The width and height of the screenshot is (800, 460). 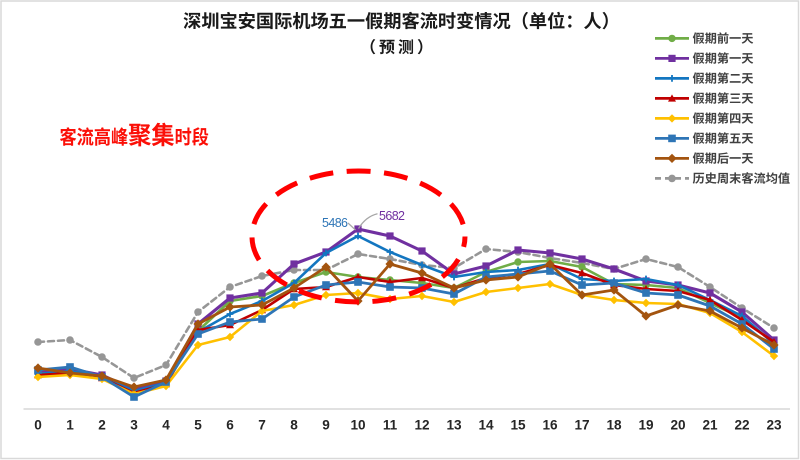 What do you see at coordinates (134, 424) in the screenshot?
I see `svg-text: 3` at bounding box center [134, 424].